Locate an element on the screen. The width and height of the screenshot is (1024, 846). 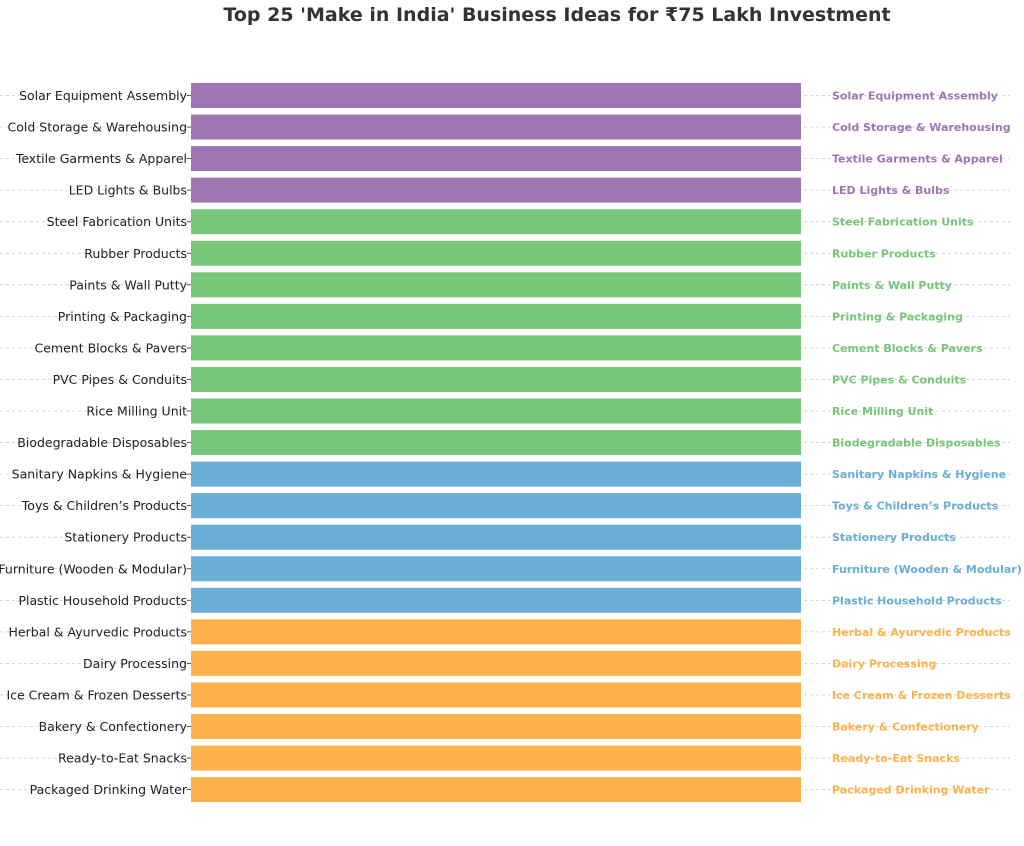
data-label: Cold Storage & Warehousing is located at coordinates (921, 127).